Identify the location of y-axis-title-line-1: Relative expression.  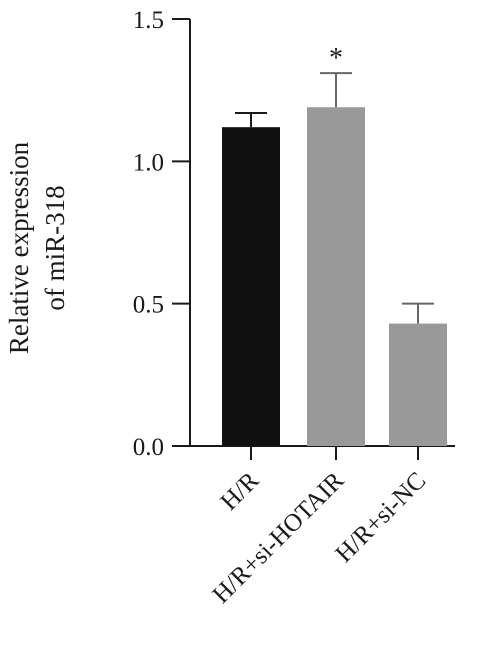
(19, 247).